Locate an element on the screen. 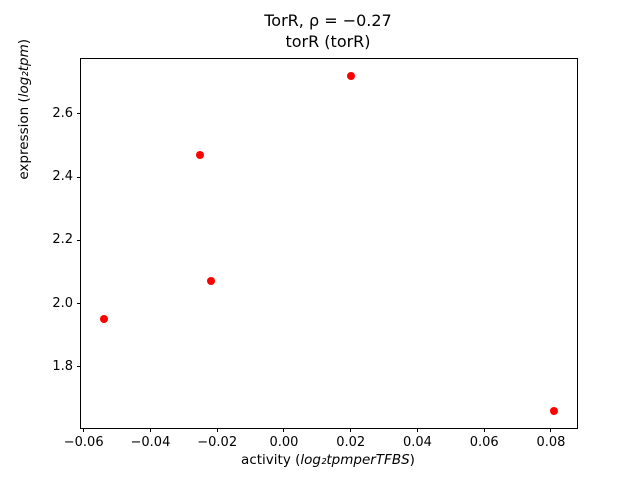 Image resolution: width=640 pixels, height=480 pixels. x-tick-label: −0.02 is located at coordinates (217, 442).